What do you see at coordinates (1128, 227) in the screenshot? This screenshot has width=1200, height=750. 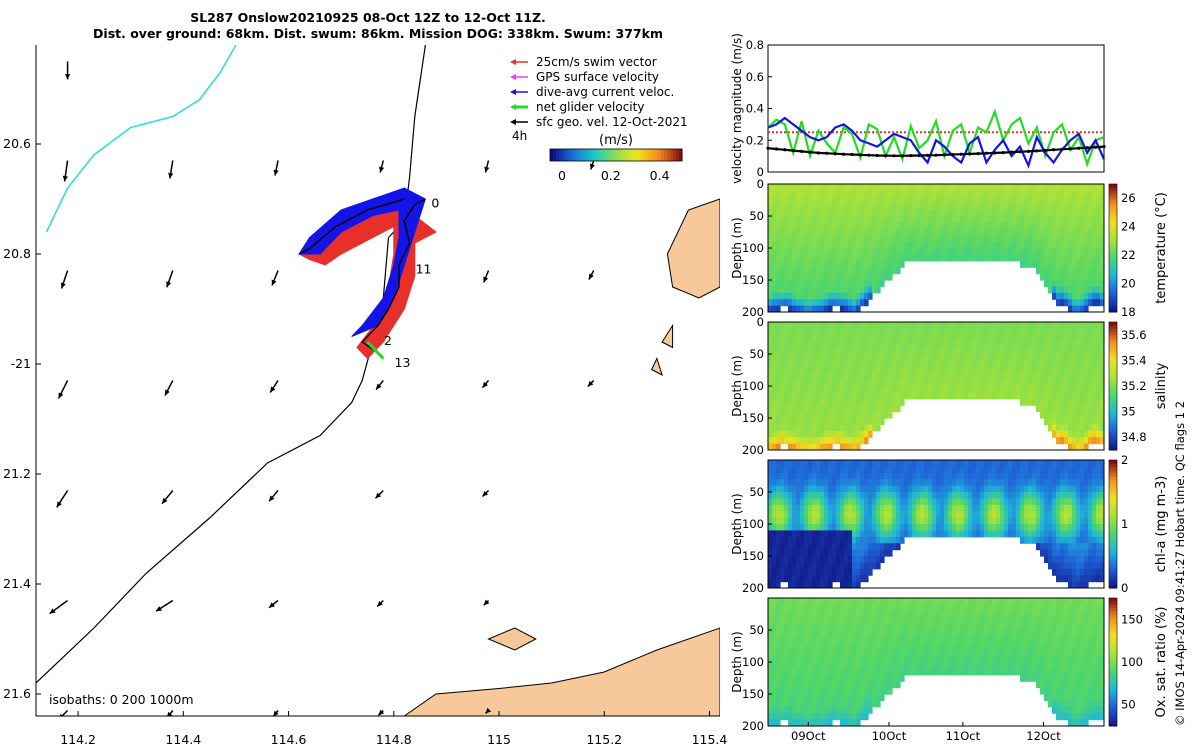 I see `temperature-colorbar-tick-label: 24` at bounding box center [1128, 227].